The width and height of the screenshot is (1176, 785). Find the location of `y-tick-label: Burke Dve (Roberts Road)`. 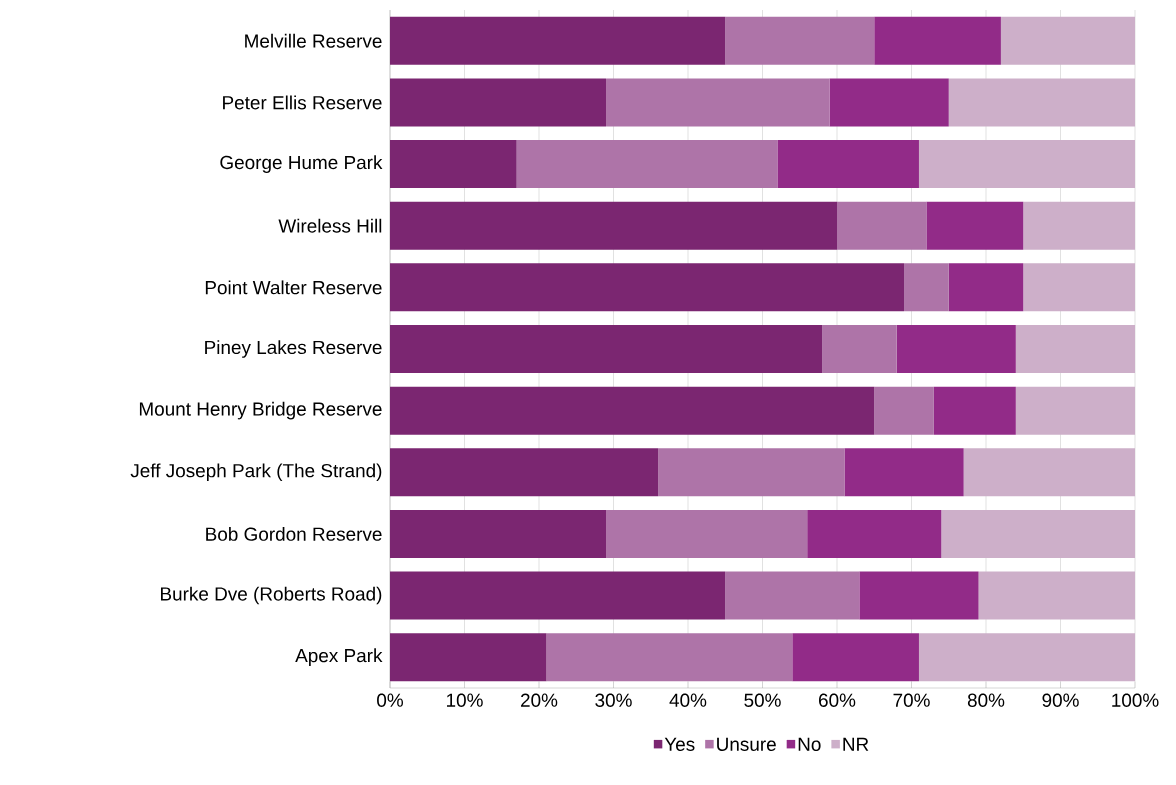

y-tick-label: Burke Dve (Roberts Road) is located at coordinates (271, 595).